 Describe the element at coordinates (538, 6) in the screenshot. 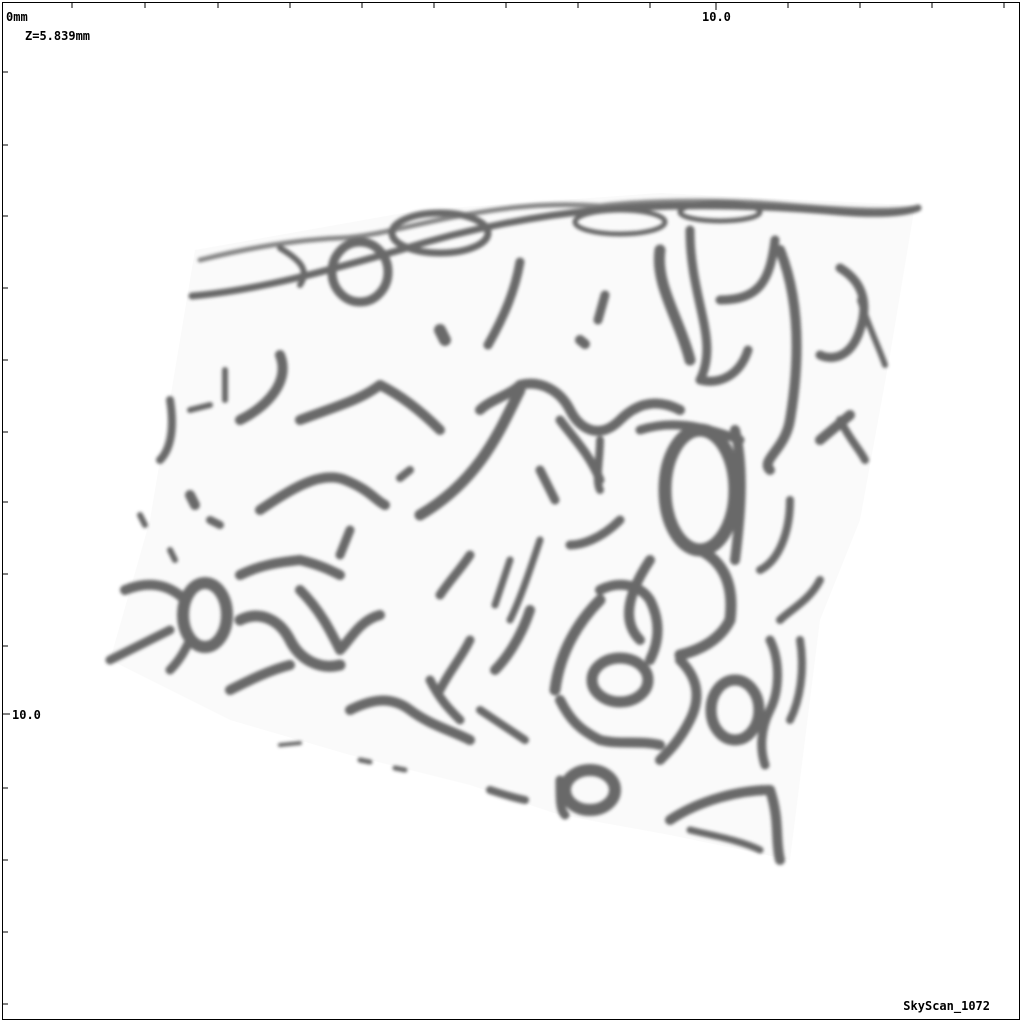

I see `top-ruler-ticks` at that location.